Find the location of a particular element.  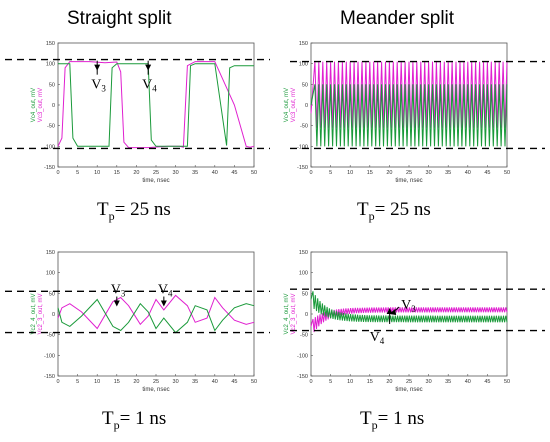

plot-frame-bl is located at coordinates (156, 314).